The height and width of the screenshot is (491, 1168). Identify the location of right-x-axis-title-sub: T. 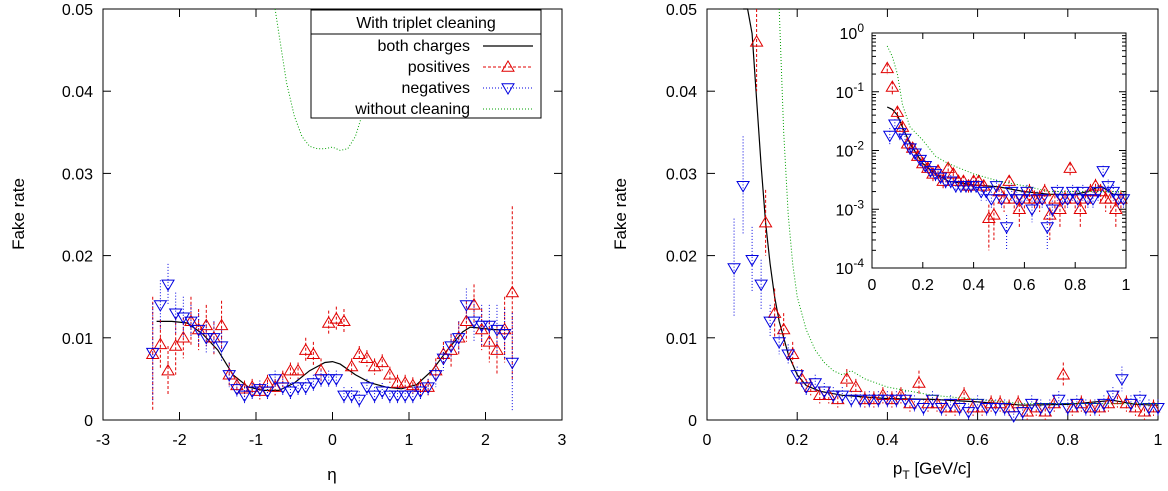
(906, 475).